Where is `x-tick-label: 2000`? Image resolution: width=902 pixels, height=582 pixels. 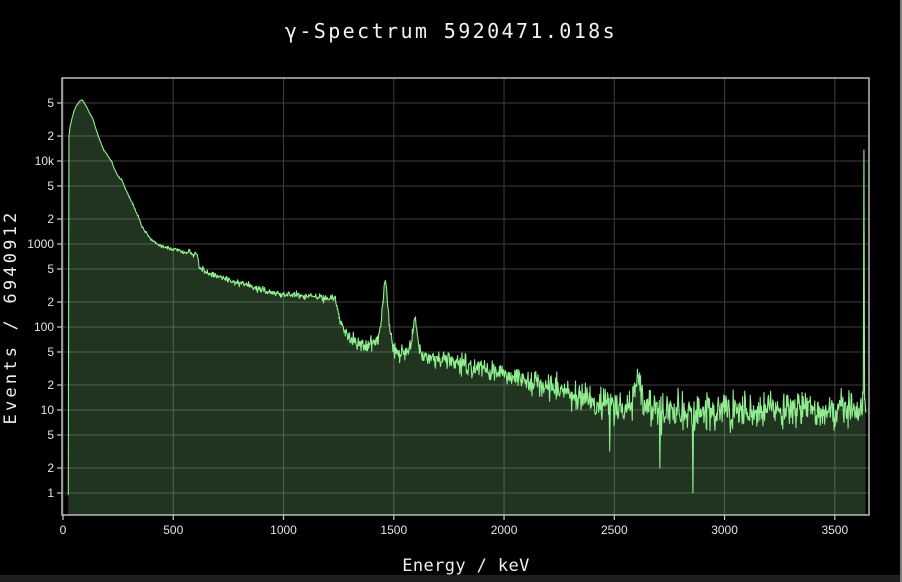
x-tick-label: 2000 is located at coordinates (504, 530).